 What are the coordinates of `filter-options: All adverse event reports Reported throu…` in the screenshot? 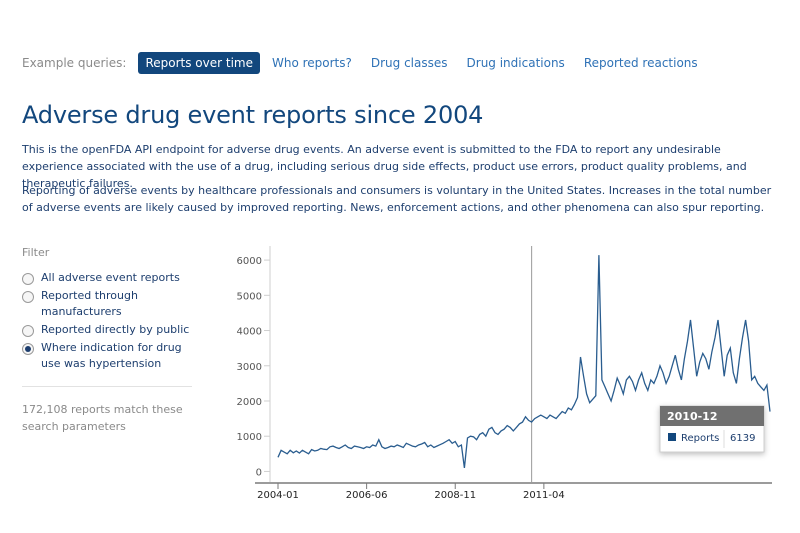 It's located at (112, 322).